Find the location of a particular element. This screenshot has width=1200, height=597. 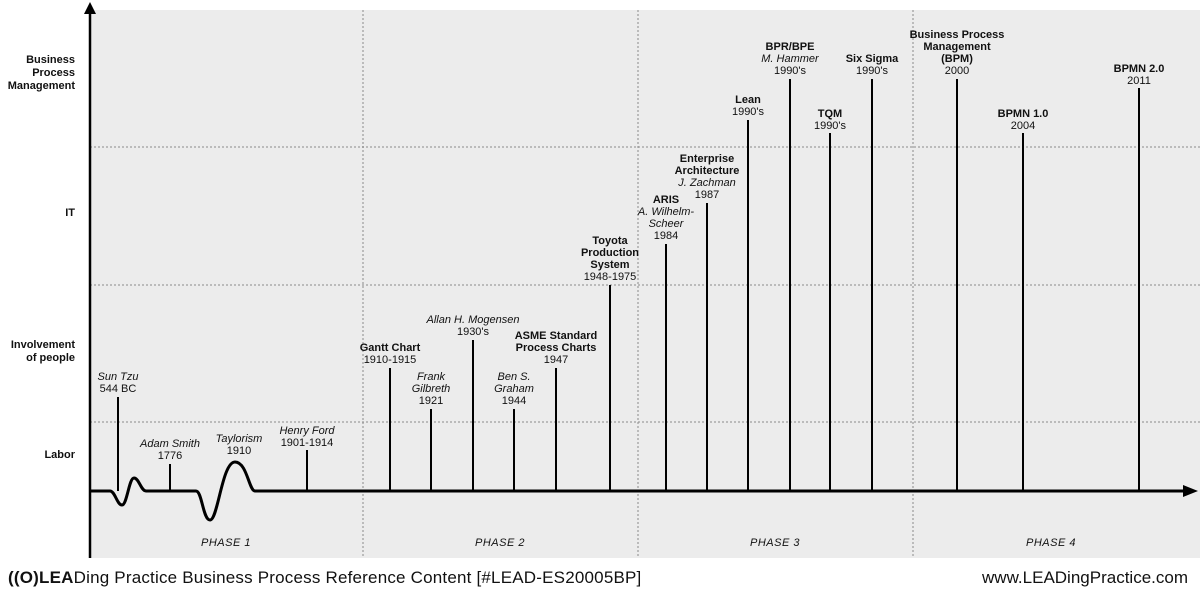

y-axis-arrowhead is located at coordinates (90, 8).